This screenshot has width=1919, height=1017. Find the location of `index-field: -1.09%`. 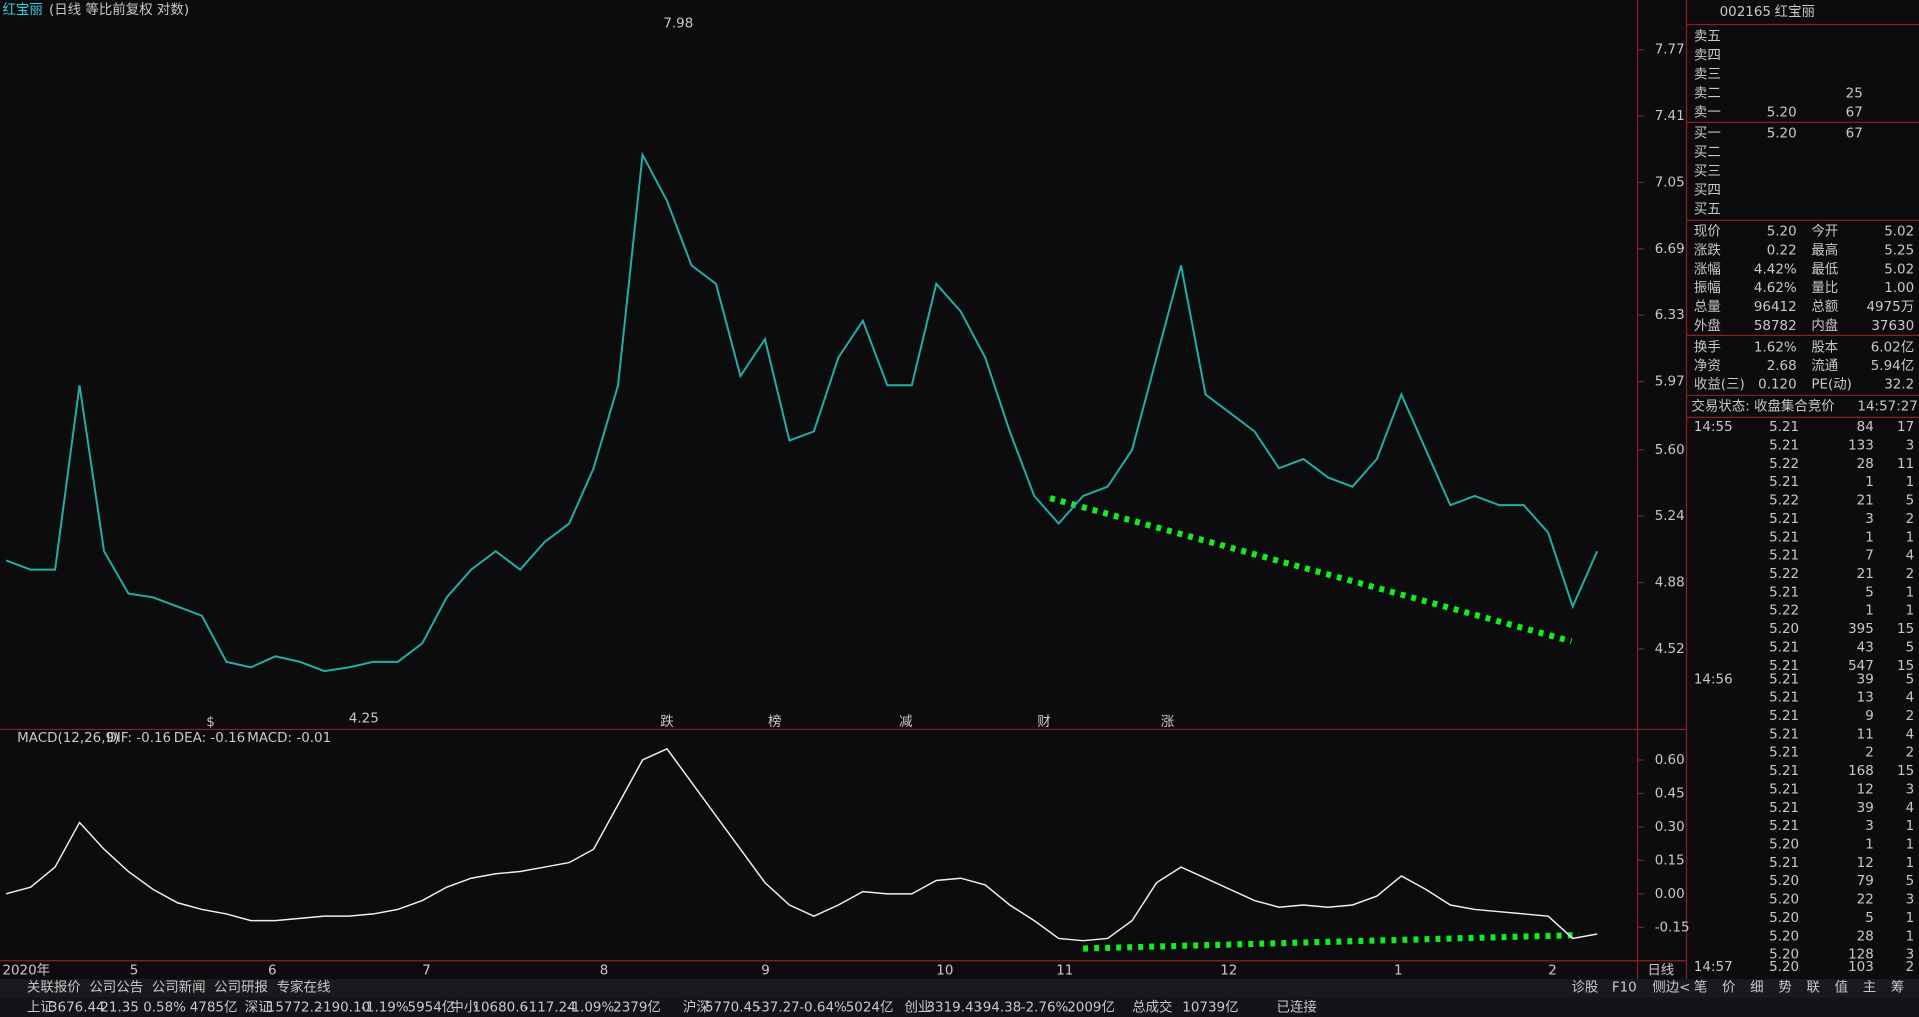

index-field: -1.09% is located at coordinates (591, 1007).